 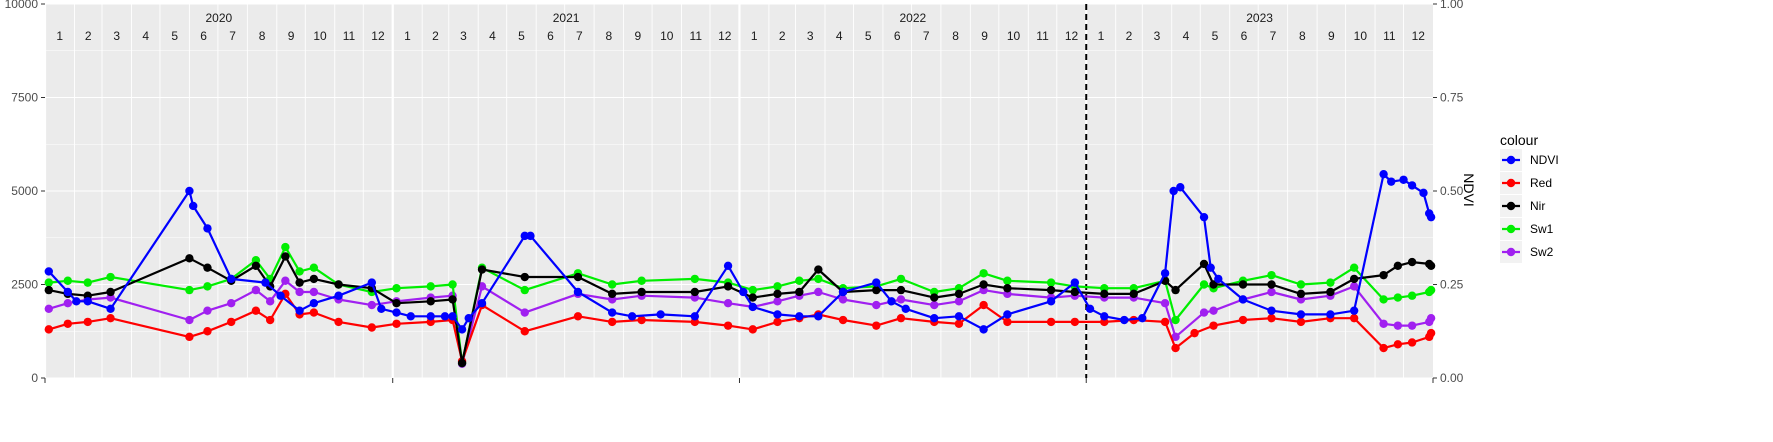 I want to click on month-label: 2, so click(x=435, y=36).